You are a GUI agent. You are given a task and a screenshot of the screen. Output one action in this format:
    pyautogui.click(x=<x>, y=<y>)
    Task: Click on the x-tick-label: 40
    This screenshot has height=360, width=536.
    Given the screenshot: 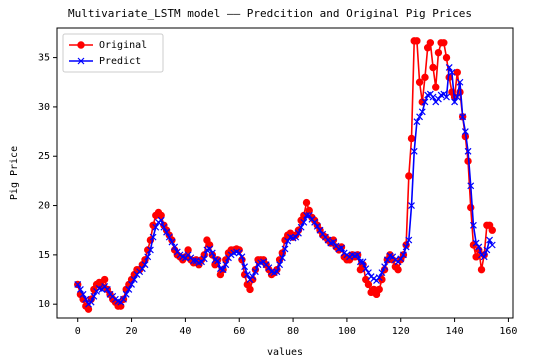 What is the action you would take?
    pyautogui.click(x=185, y=331)
    